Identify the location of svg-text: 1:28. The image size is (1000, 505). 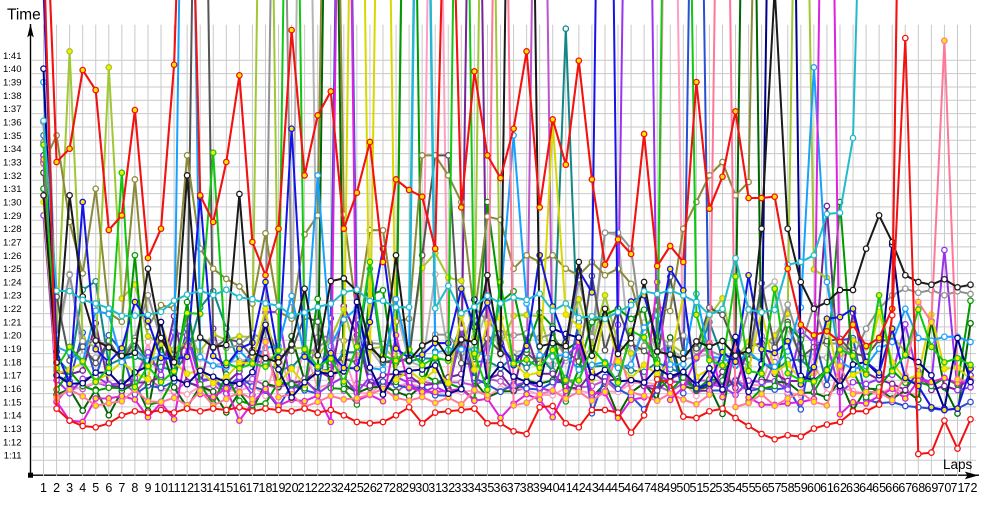
(12, 229).